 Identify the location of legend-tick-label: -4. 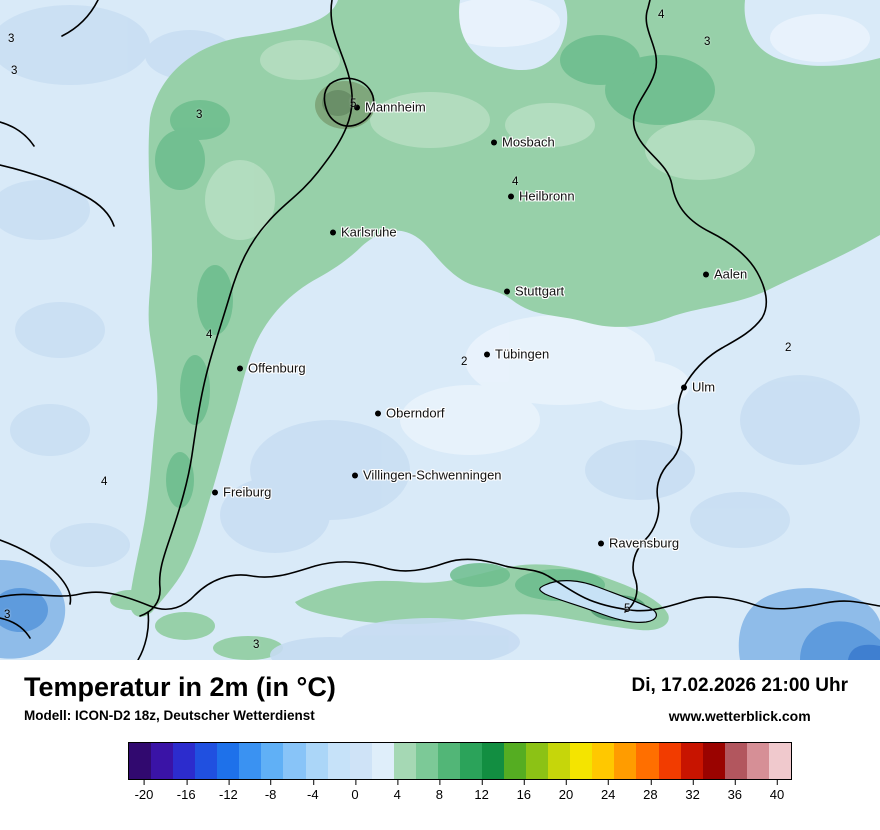
(313, 790).